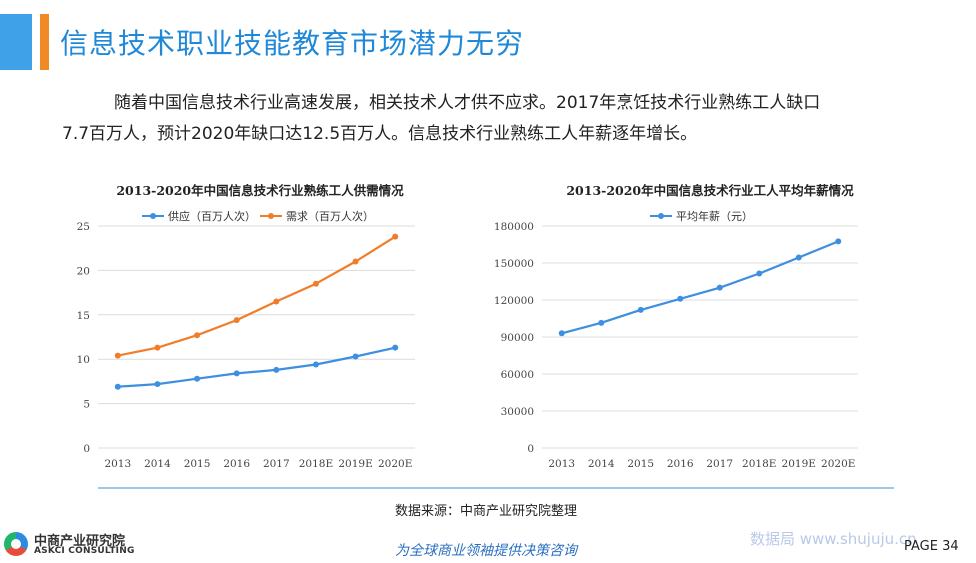  I want to click on watermark: 数据局 www.shujuju.cn, so click(833, 539).